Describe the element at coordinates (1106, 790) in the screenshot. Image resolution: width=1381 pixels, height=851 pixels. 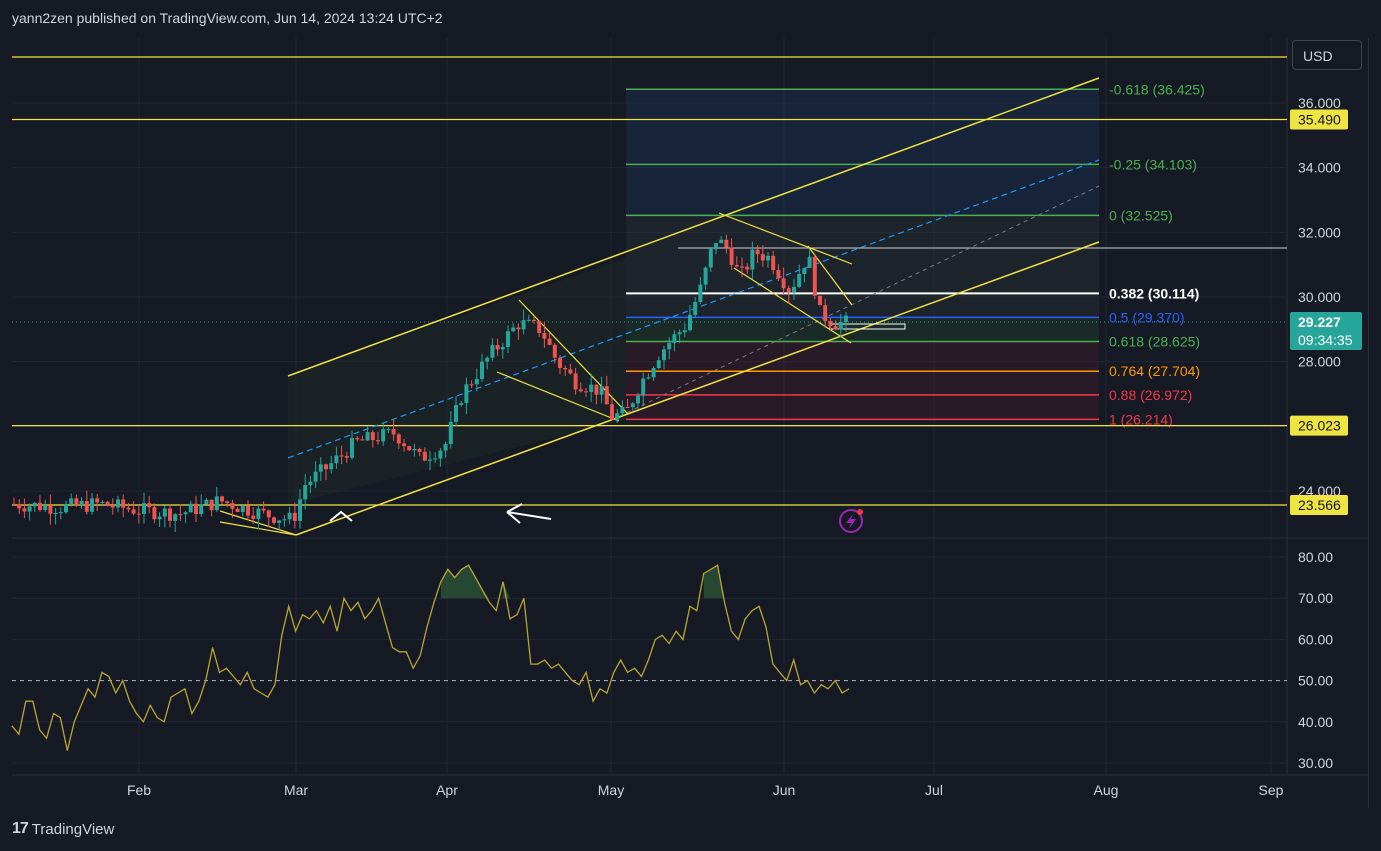
I see `time-tick-label: Aug` at that location.